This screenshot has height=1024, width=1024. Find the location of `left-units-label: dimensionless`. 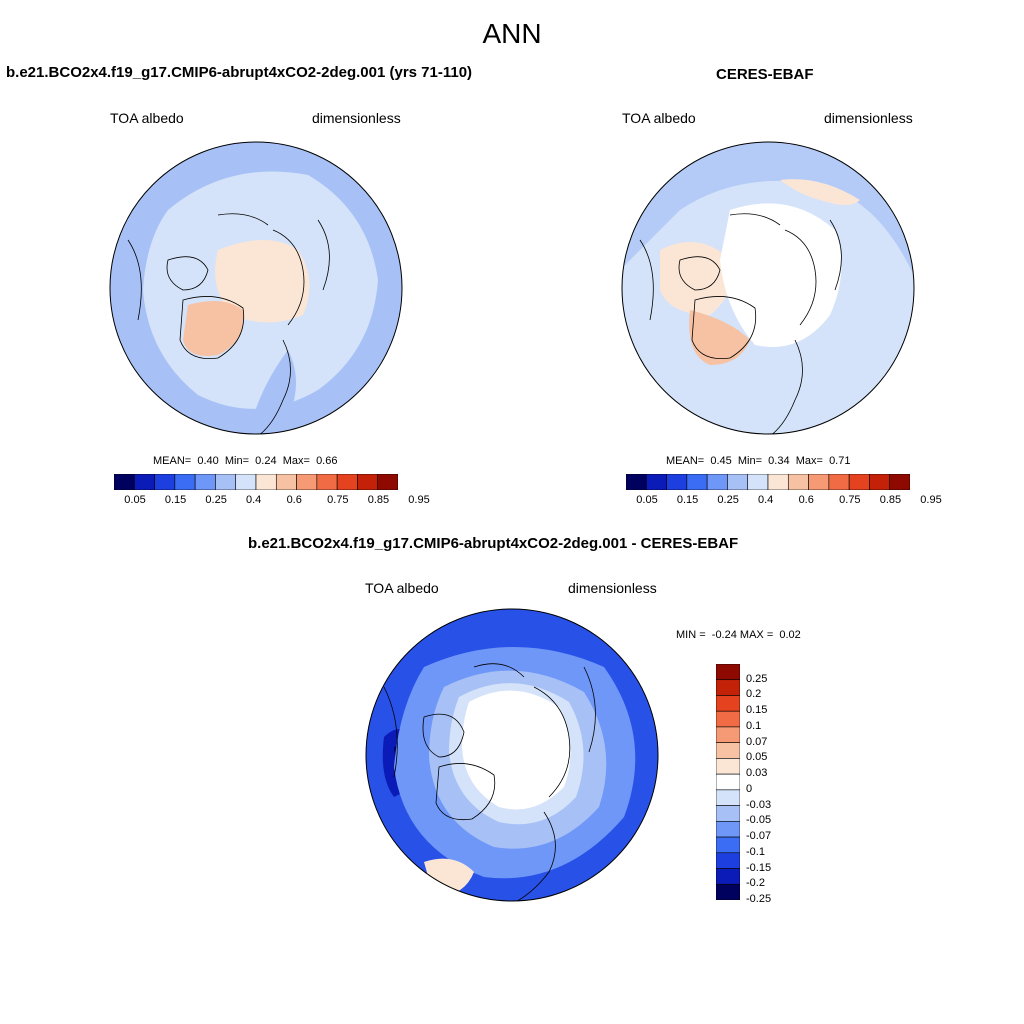

left-units-label: dimensionless is located at coordinates (356, 118).